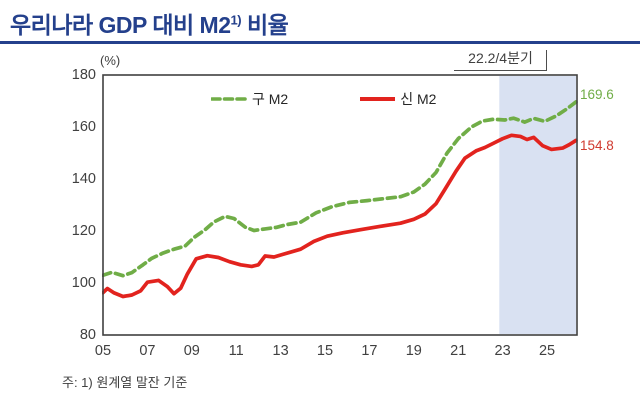  What do you see at coordinates (270, 99) in the screenshot?
I see `legend-label-old-m2: 구 M2` at bounding box center [270, 99].